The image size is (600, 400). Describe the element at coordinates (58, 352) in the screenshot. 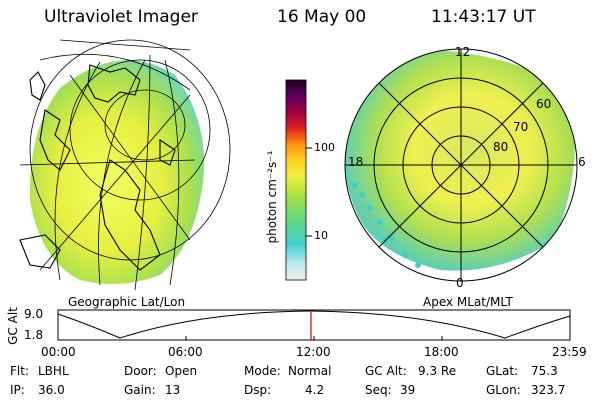

I see `altitude-xtick-0000: 00:00` at that location.